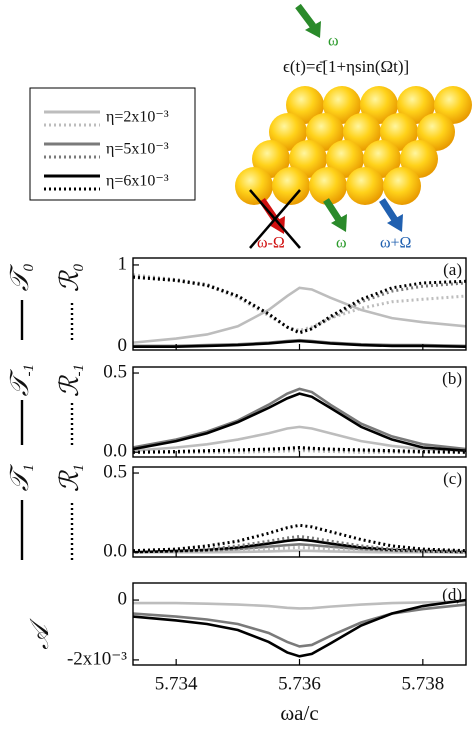 The image size is (474, 730). What do you see at coordinates (97, 658) in the screenshot?
I see `y-tick-label: -2x10⁻³` at bounding box center [97, 658].